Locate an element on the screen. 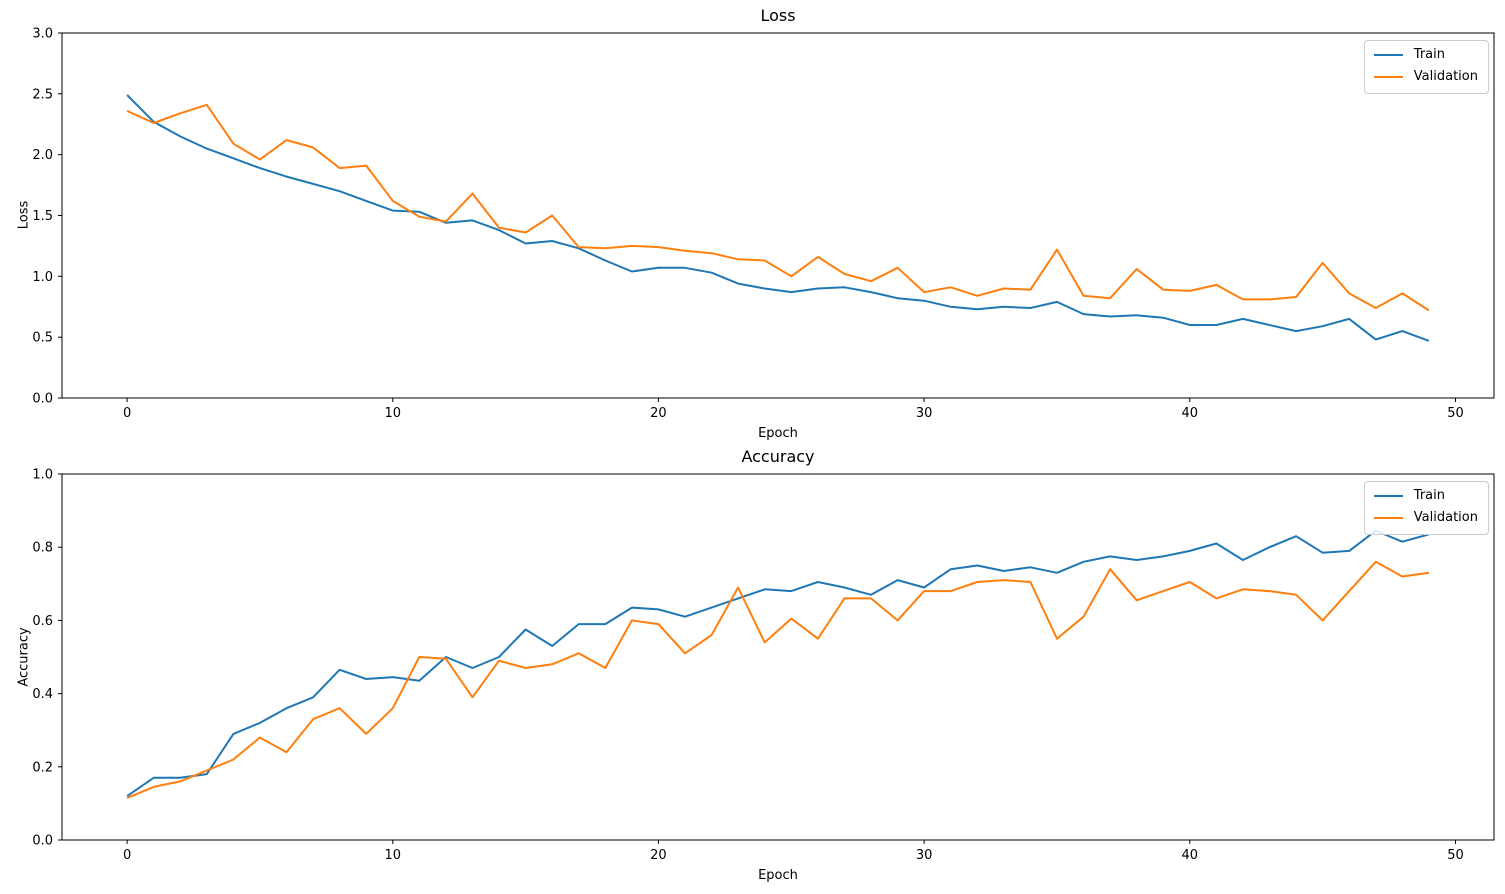 The image size is (1505, 894). y-tick-label: 0.2 is located at coordinates (42, 767).